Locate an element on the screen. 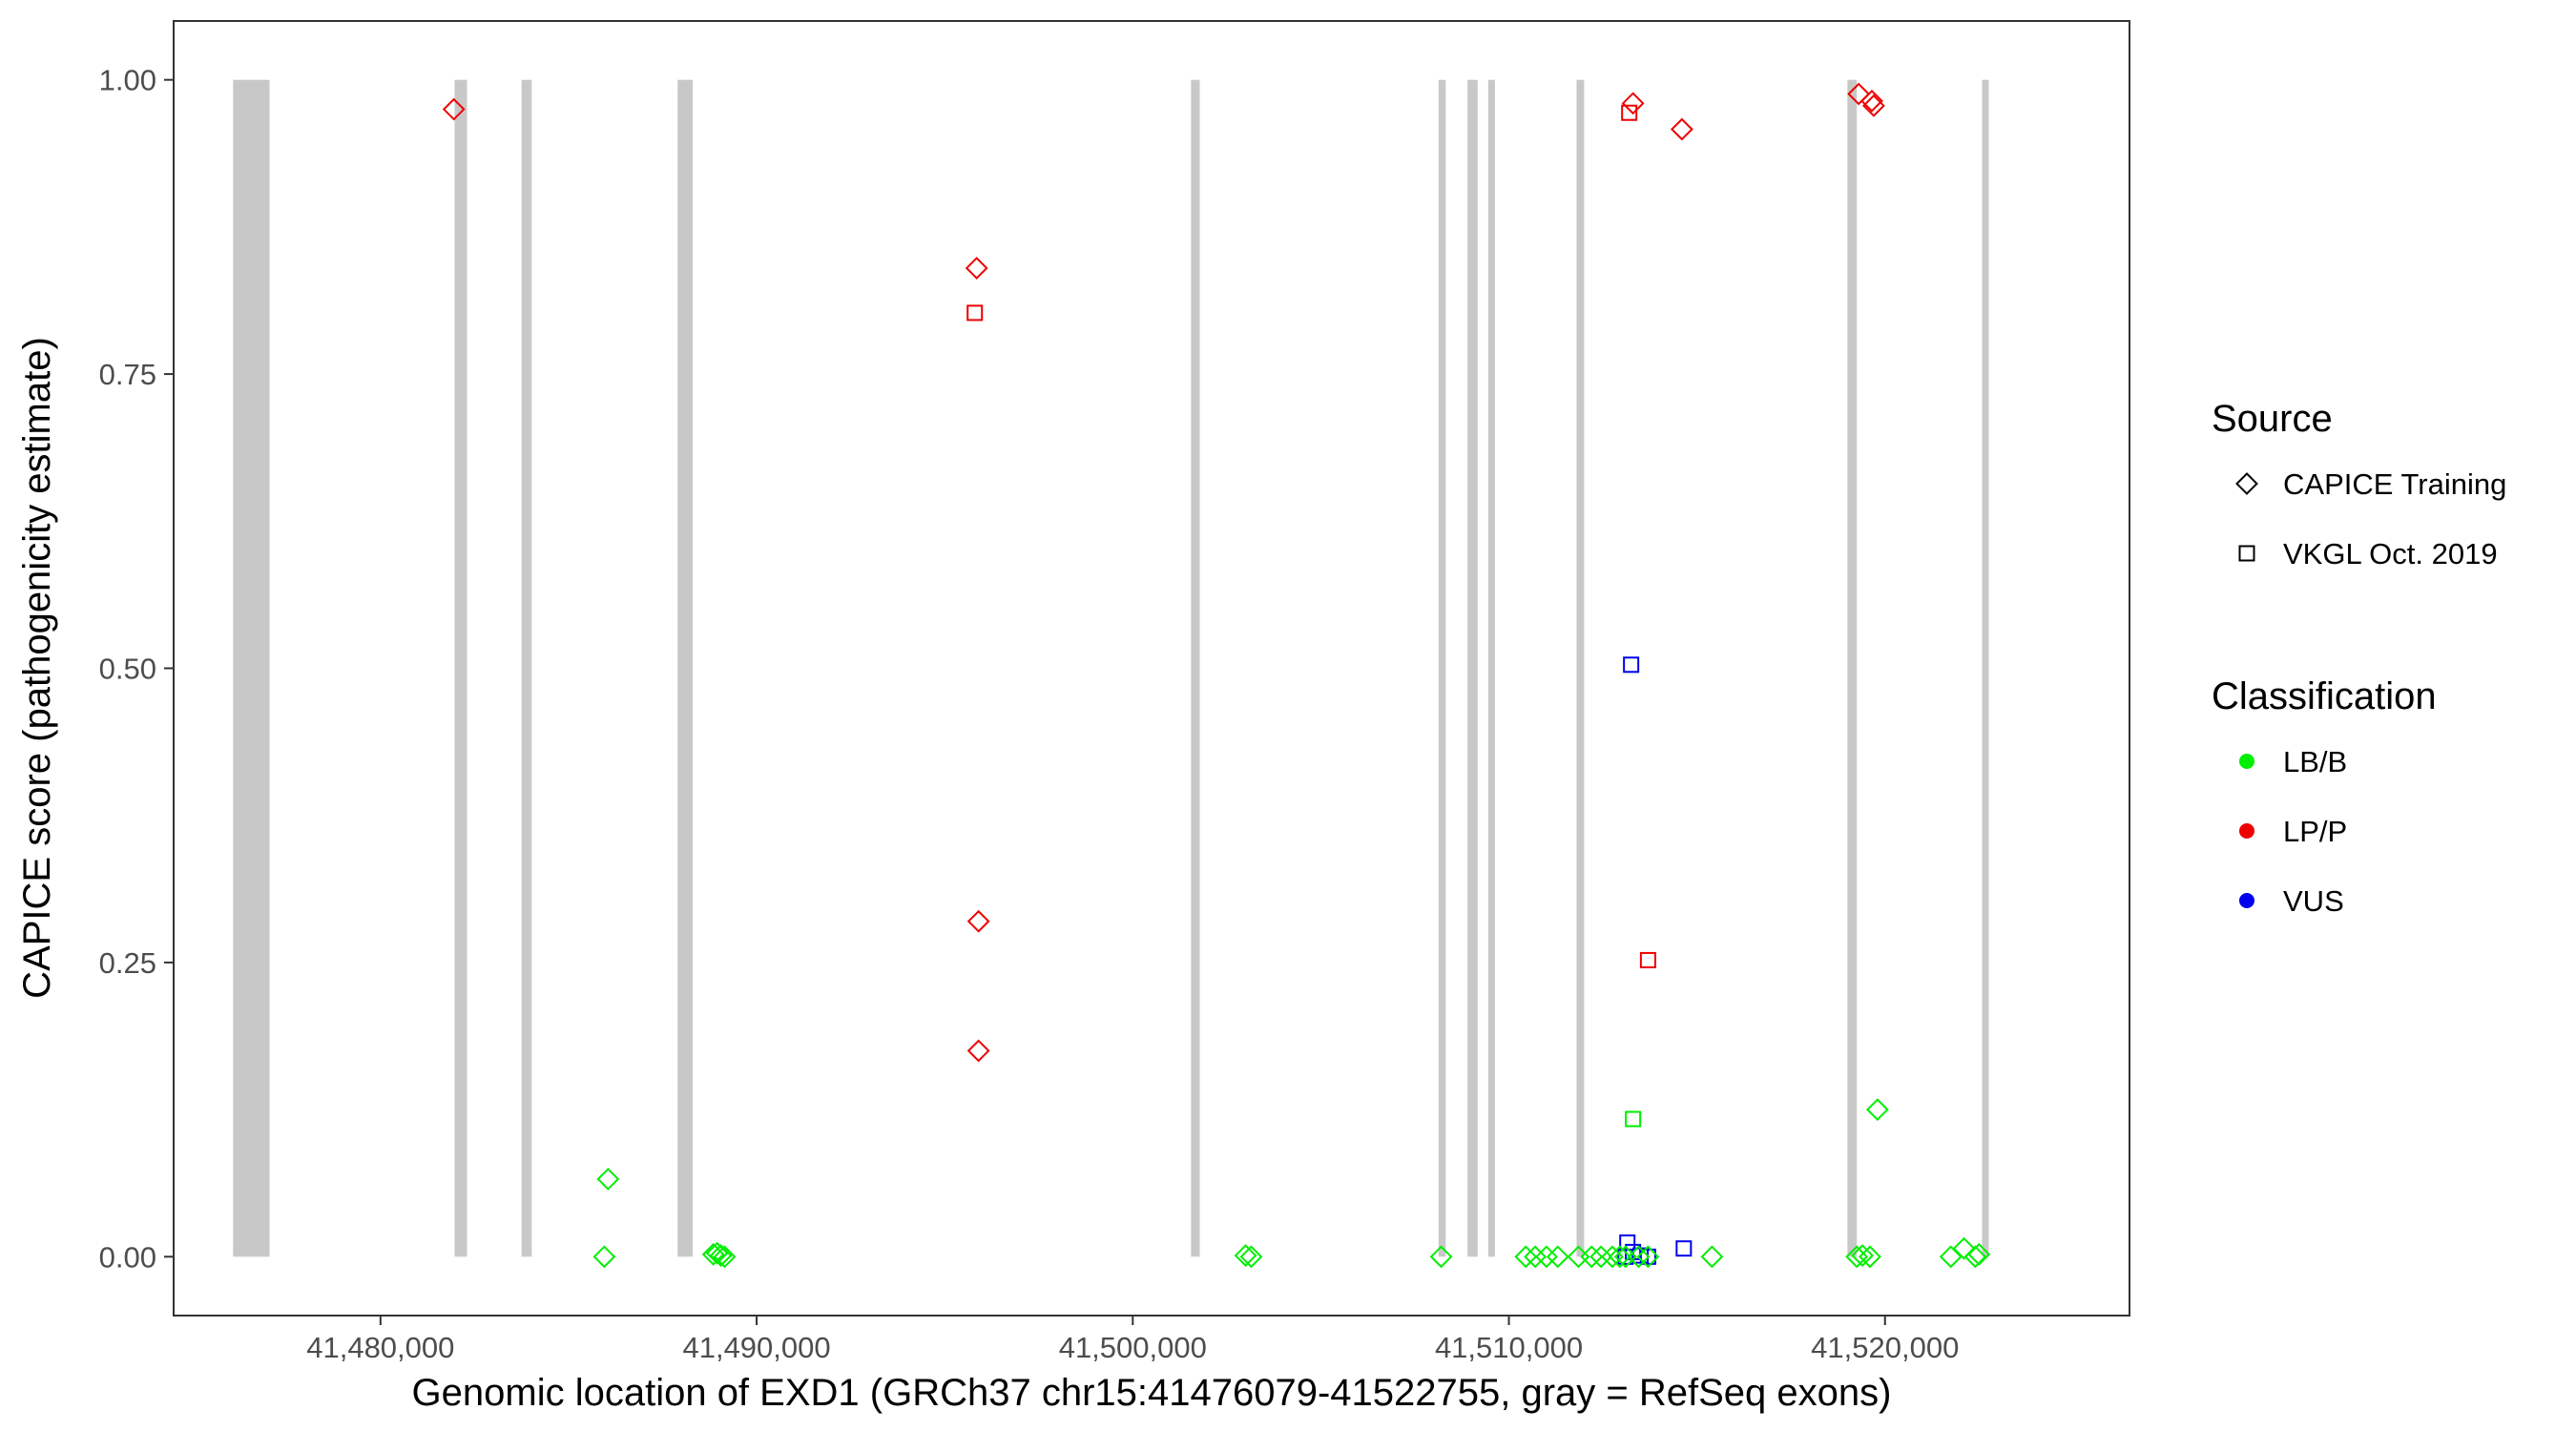  legend-item-vus: VUS is located at coordinates (2291, 901).